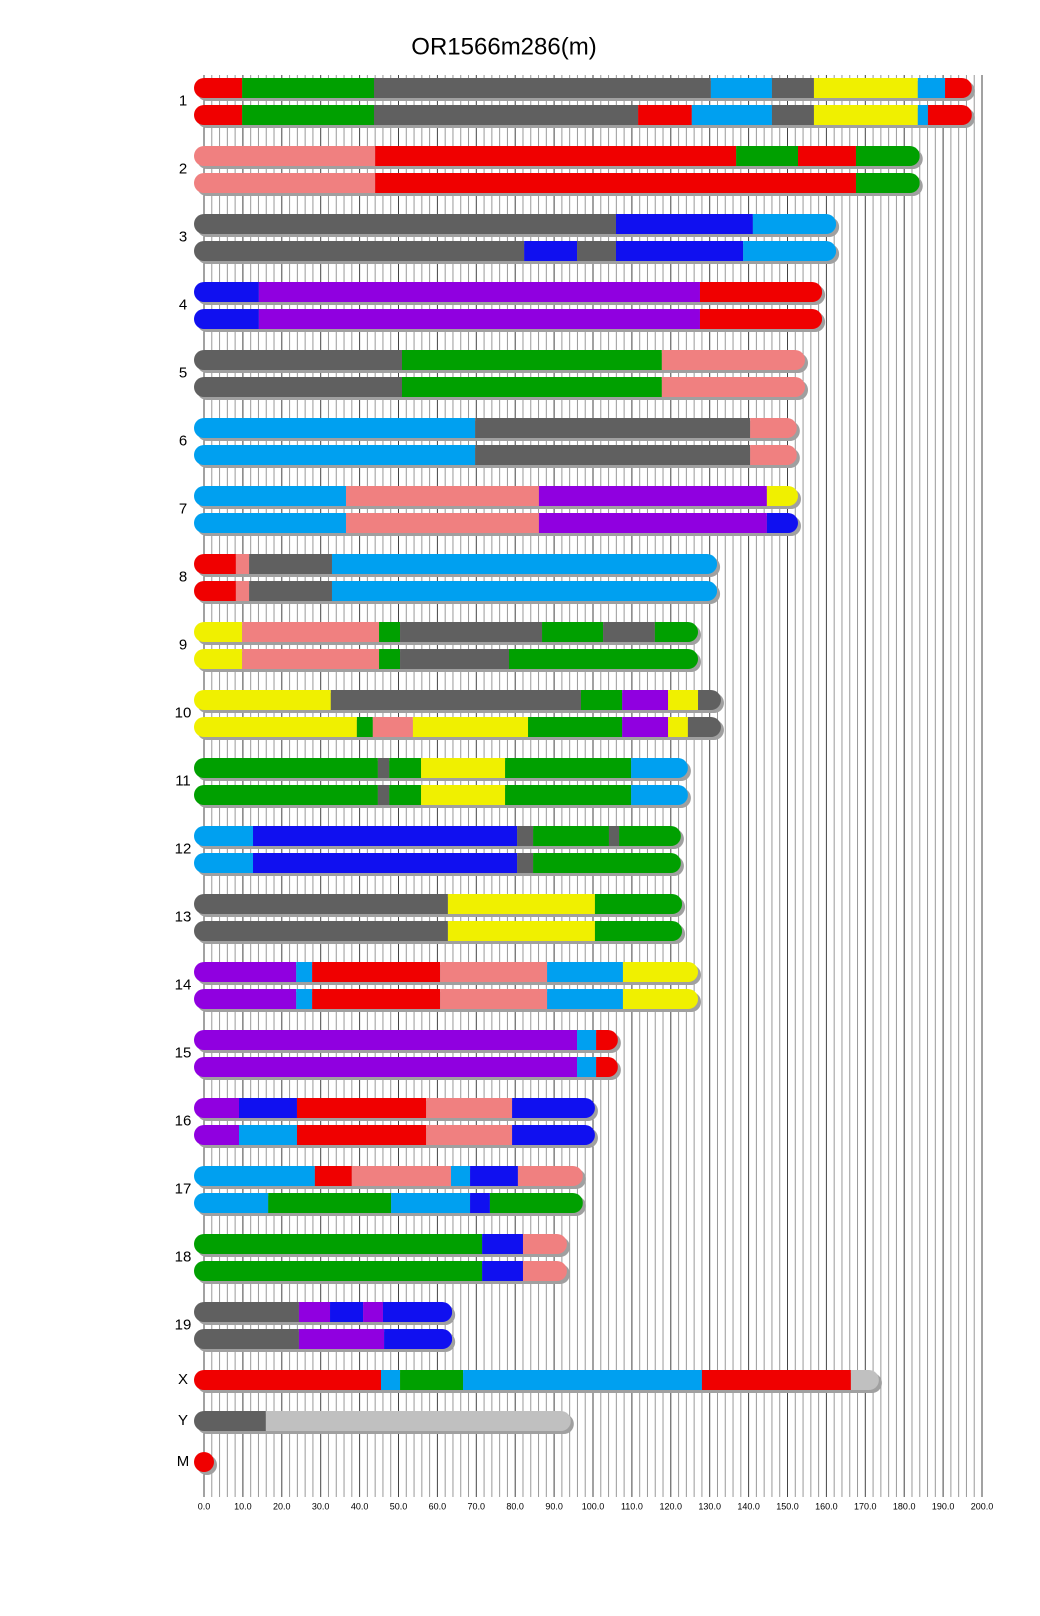  What do you see at coordinates (399, 1506) in the screenshot?
I see `x-tick-label: 50.0` at bounding box center [399, 1506].